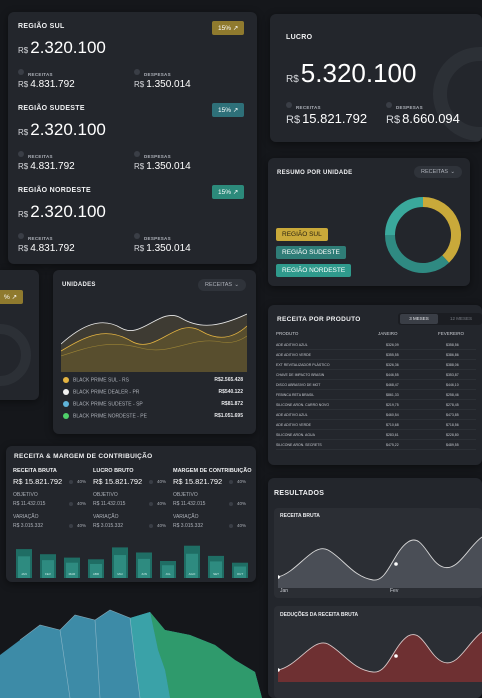 Image resolution: width=482 pixels, height=698 pixels. Describe the element at coordinates (52, 84) in the screenshot. I see `region-receitas-value: 4.831.792` at that location.